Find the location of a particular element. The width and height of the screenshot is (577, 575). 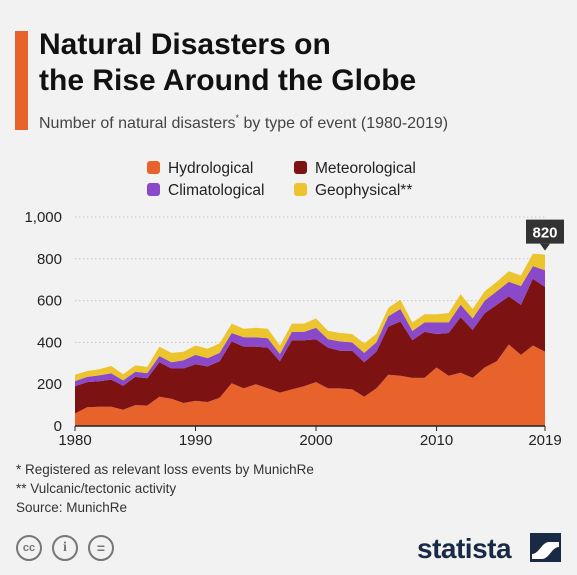

attribution-icon: i is located at coordinates (65, 548).